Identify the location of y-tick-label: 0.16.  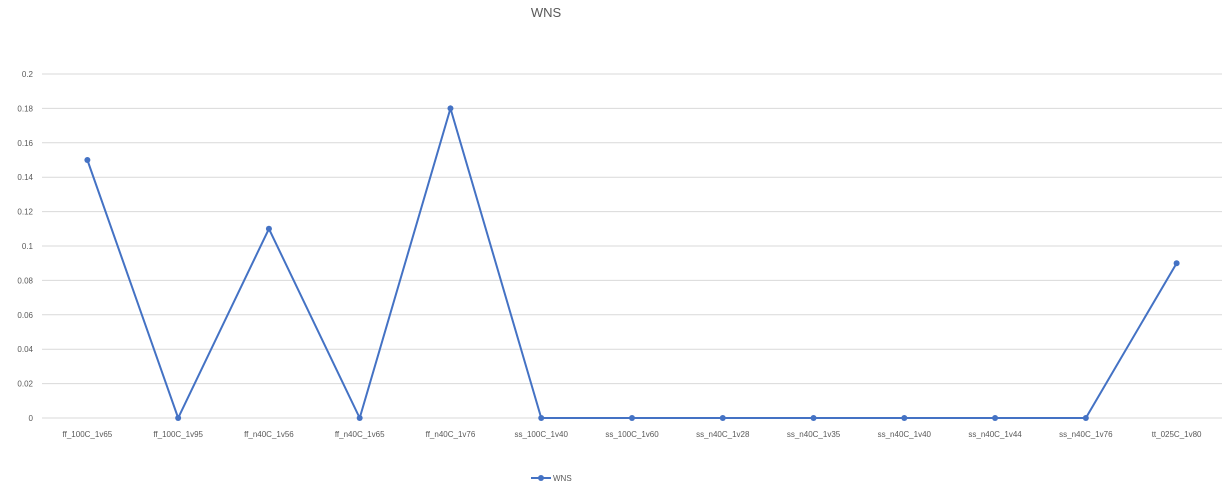
(25, 143).